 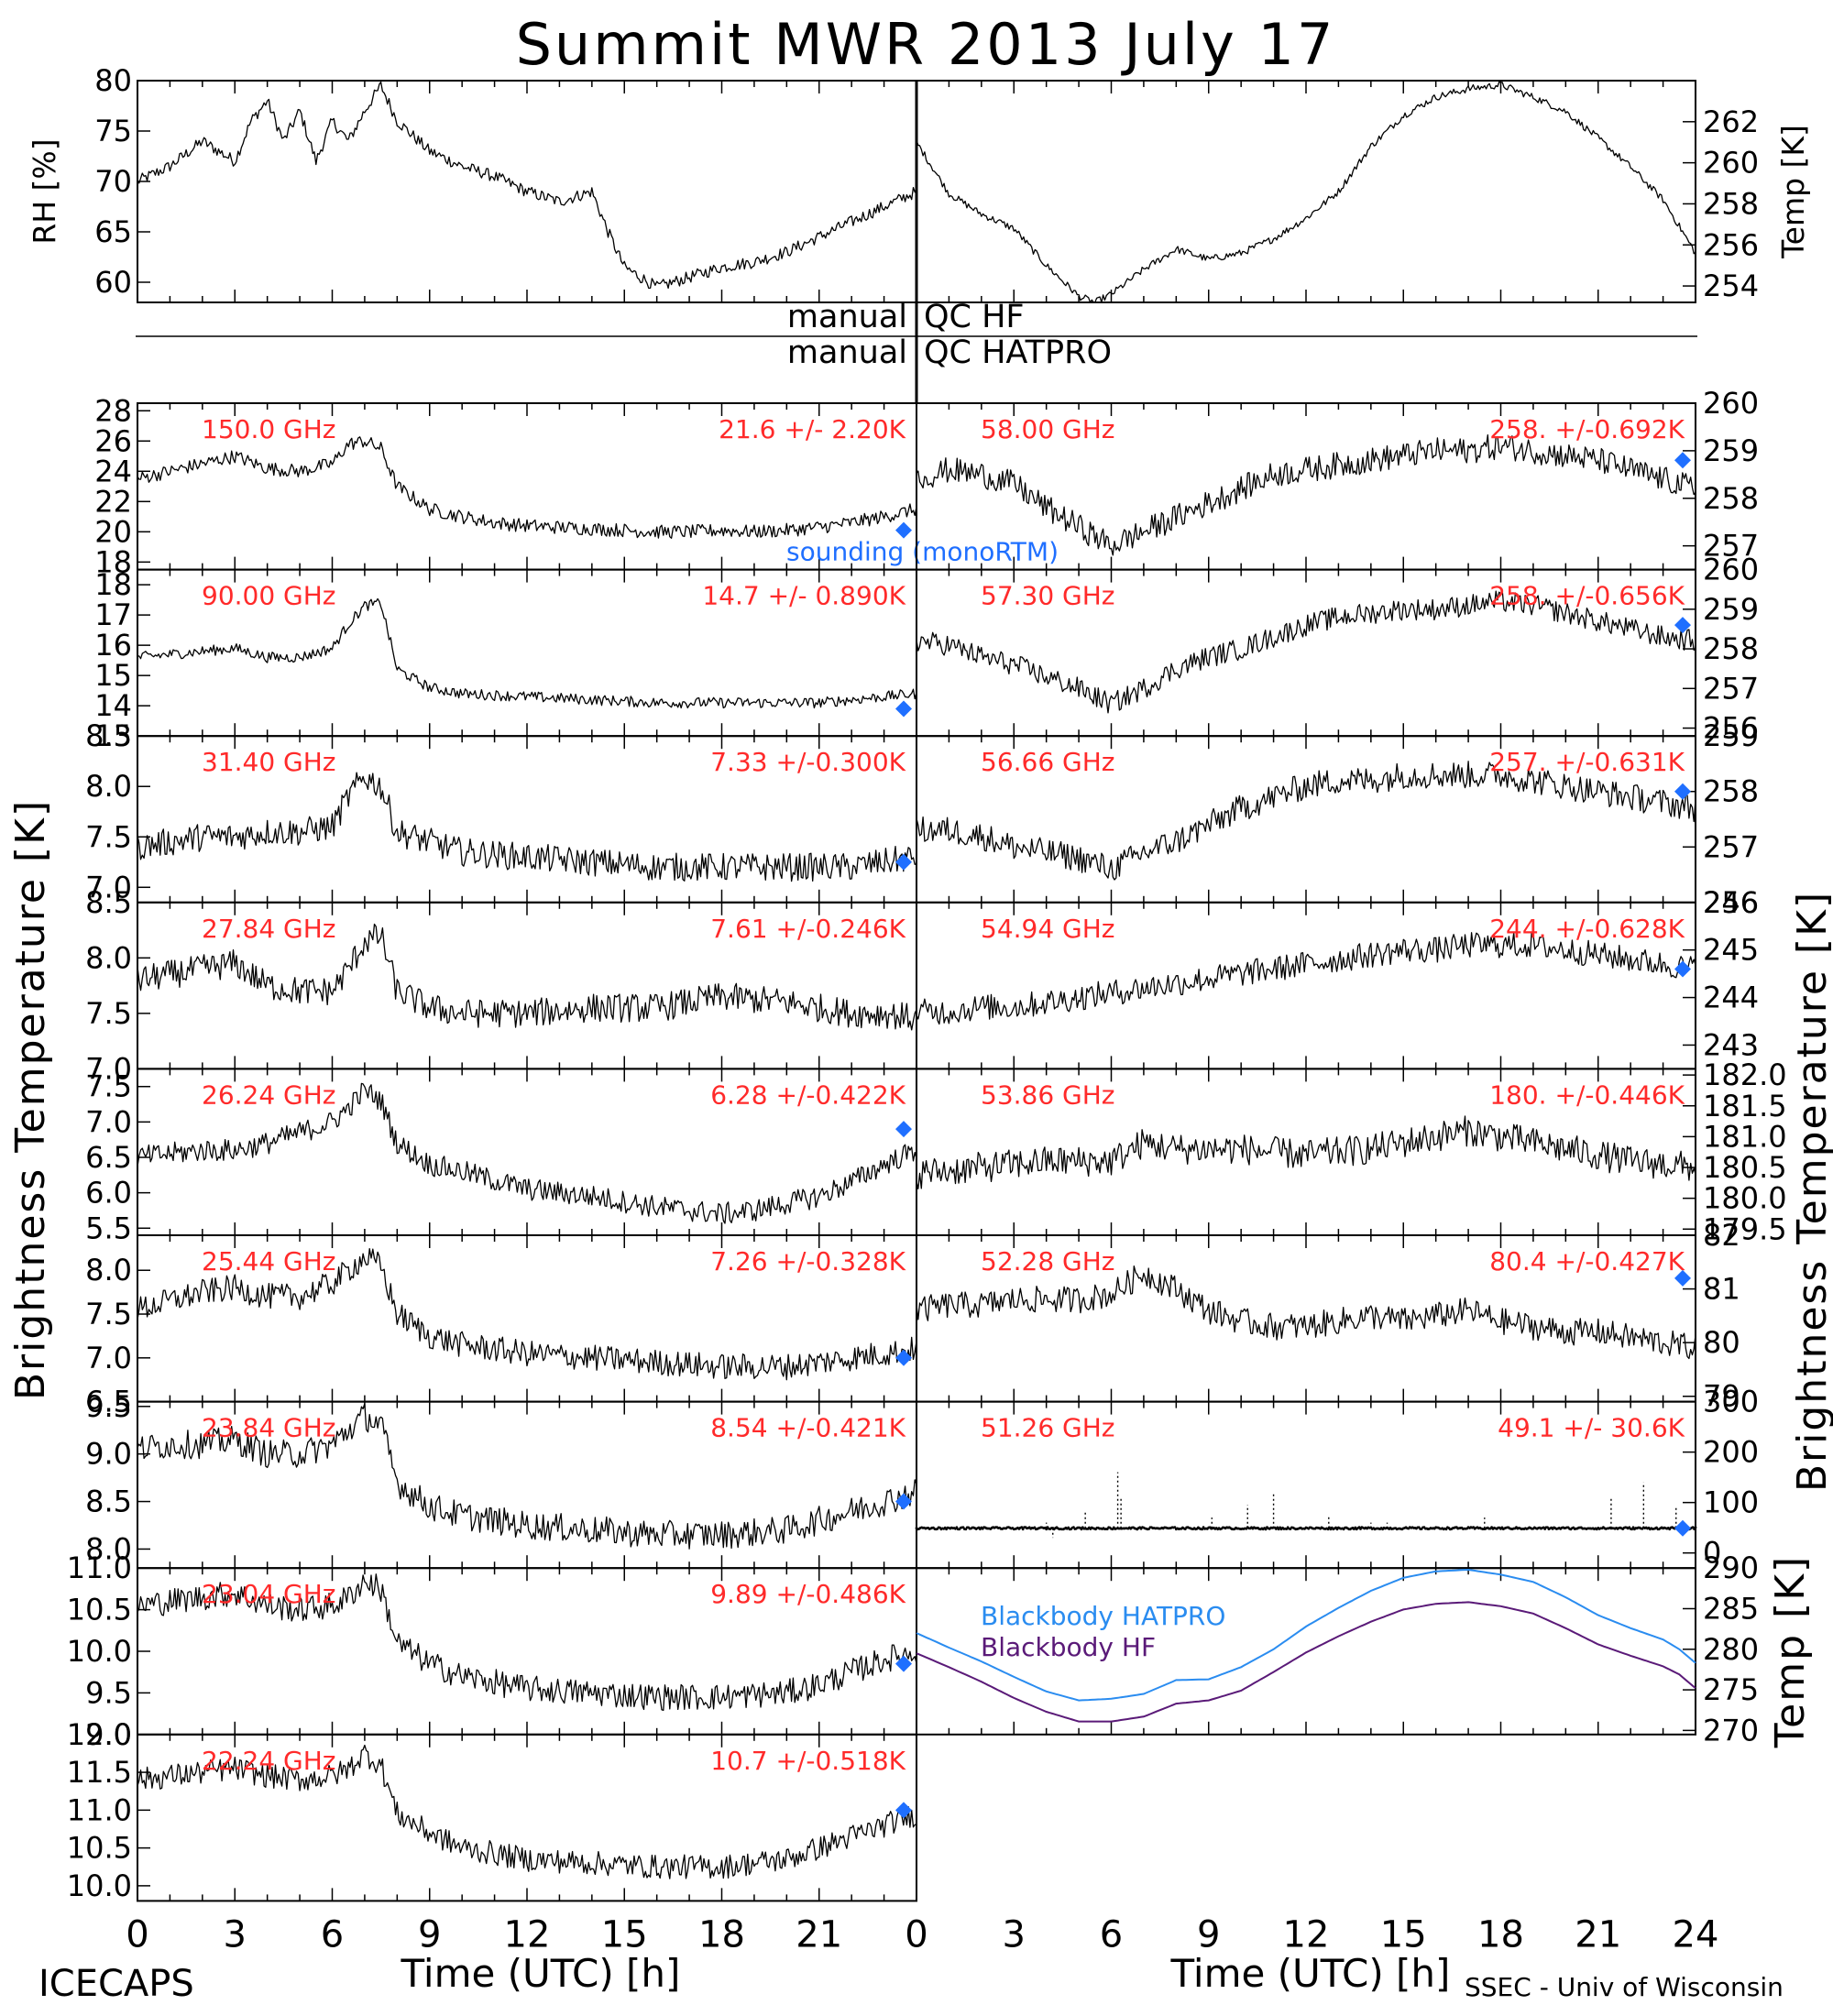 What do you see at coordinates (501, 811) in the screenshot?
I see `panel-bt-left2: 7.0 7.5 8.0 8.5 31.40 GHz 7.33 +/-0.300K` at bounding box center [501, 811].